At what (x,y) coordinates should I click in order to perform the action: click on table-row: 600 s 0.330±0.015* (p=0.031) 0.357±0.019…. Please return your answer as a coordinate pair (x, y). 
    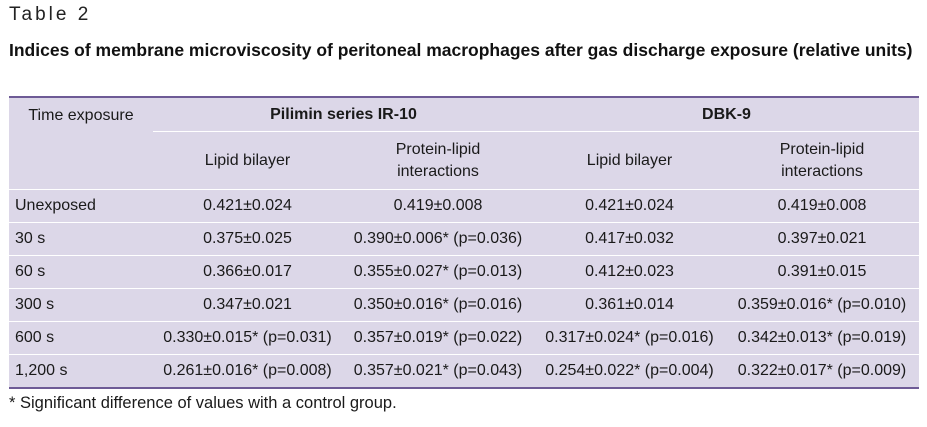
    Looking at the image, I should click on (464, 338).